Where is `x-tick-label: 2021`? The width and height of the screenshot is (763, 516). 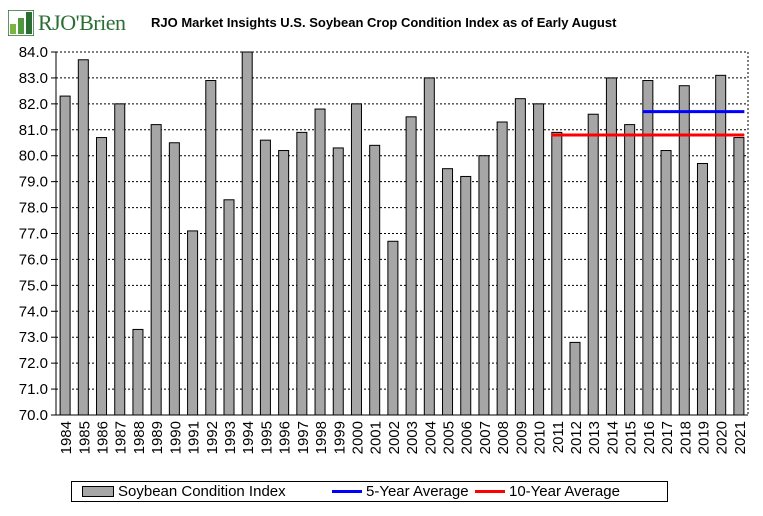 x-tick-label: 2021 is located at coordinates (740, 437).